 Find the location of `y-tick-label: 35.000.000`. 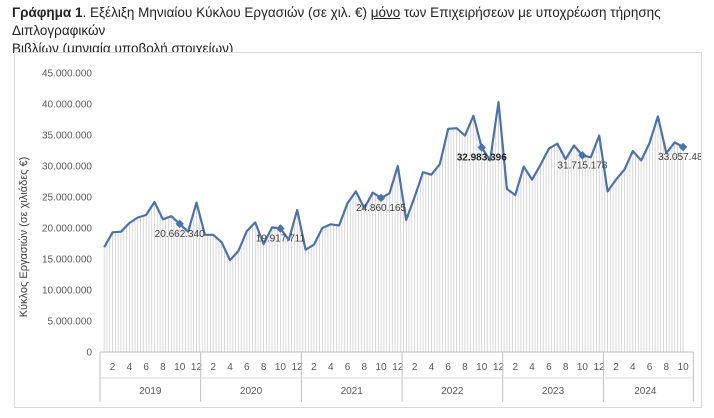

y-tick-label: 35.000.000 is located at coordinates (67, 136).